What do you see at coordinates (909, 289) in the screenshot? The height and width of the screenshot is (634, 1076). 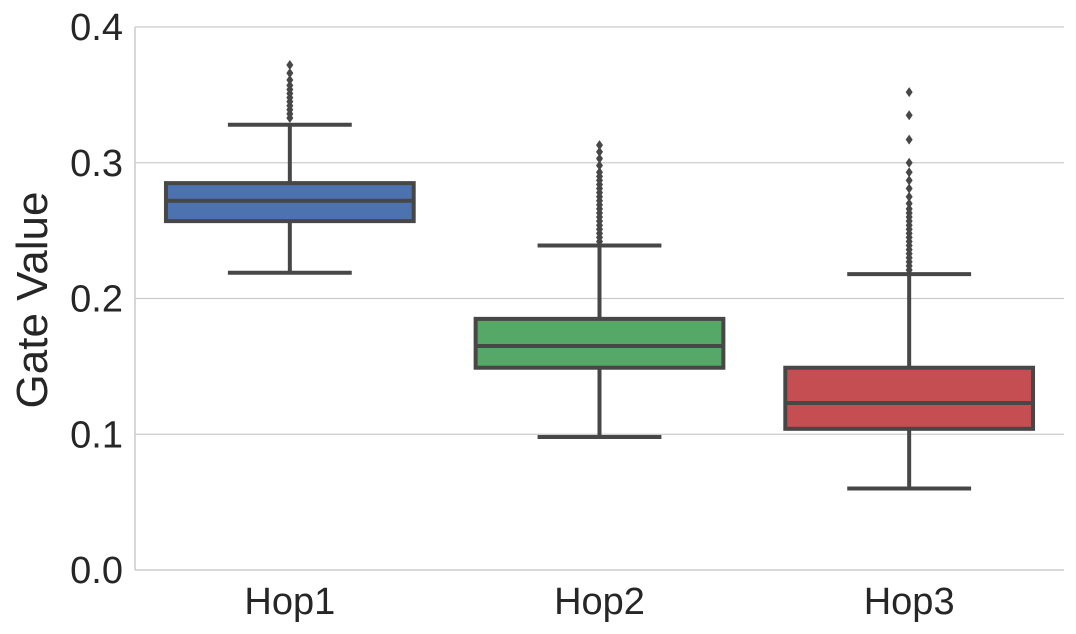 I see `box-hop3` at bounding box center [909, 289].